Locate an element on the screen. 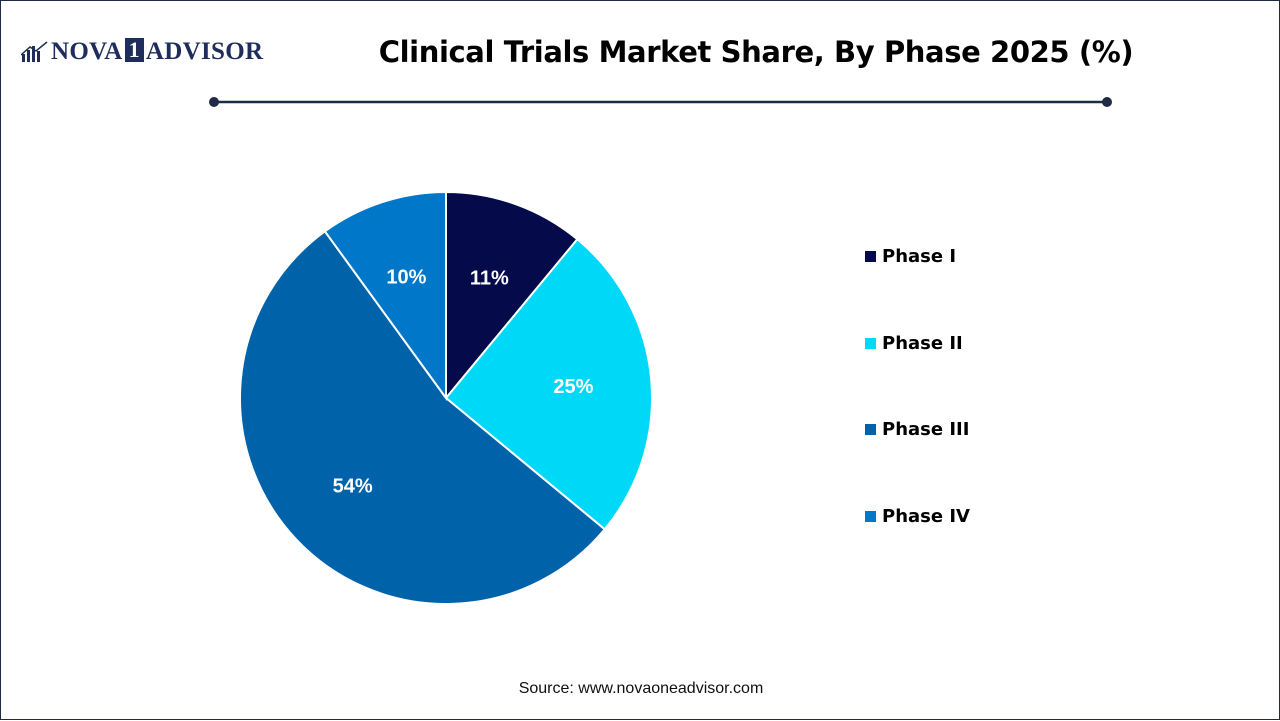 The image size is (1280, 721). legend-item-phase-ii: Phase II is located at coordinates (914, 343).